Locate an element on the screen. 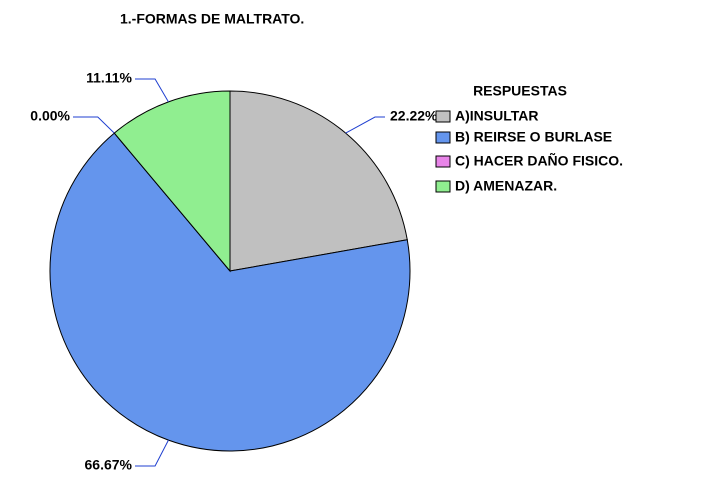 The width and height of the screenshot is (713, 479). data-label: 11.11% is located at coordinates (109, 78).